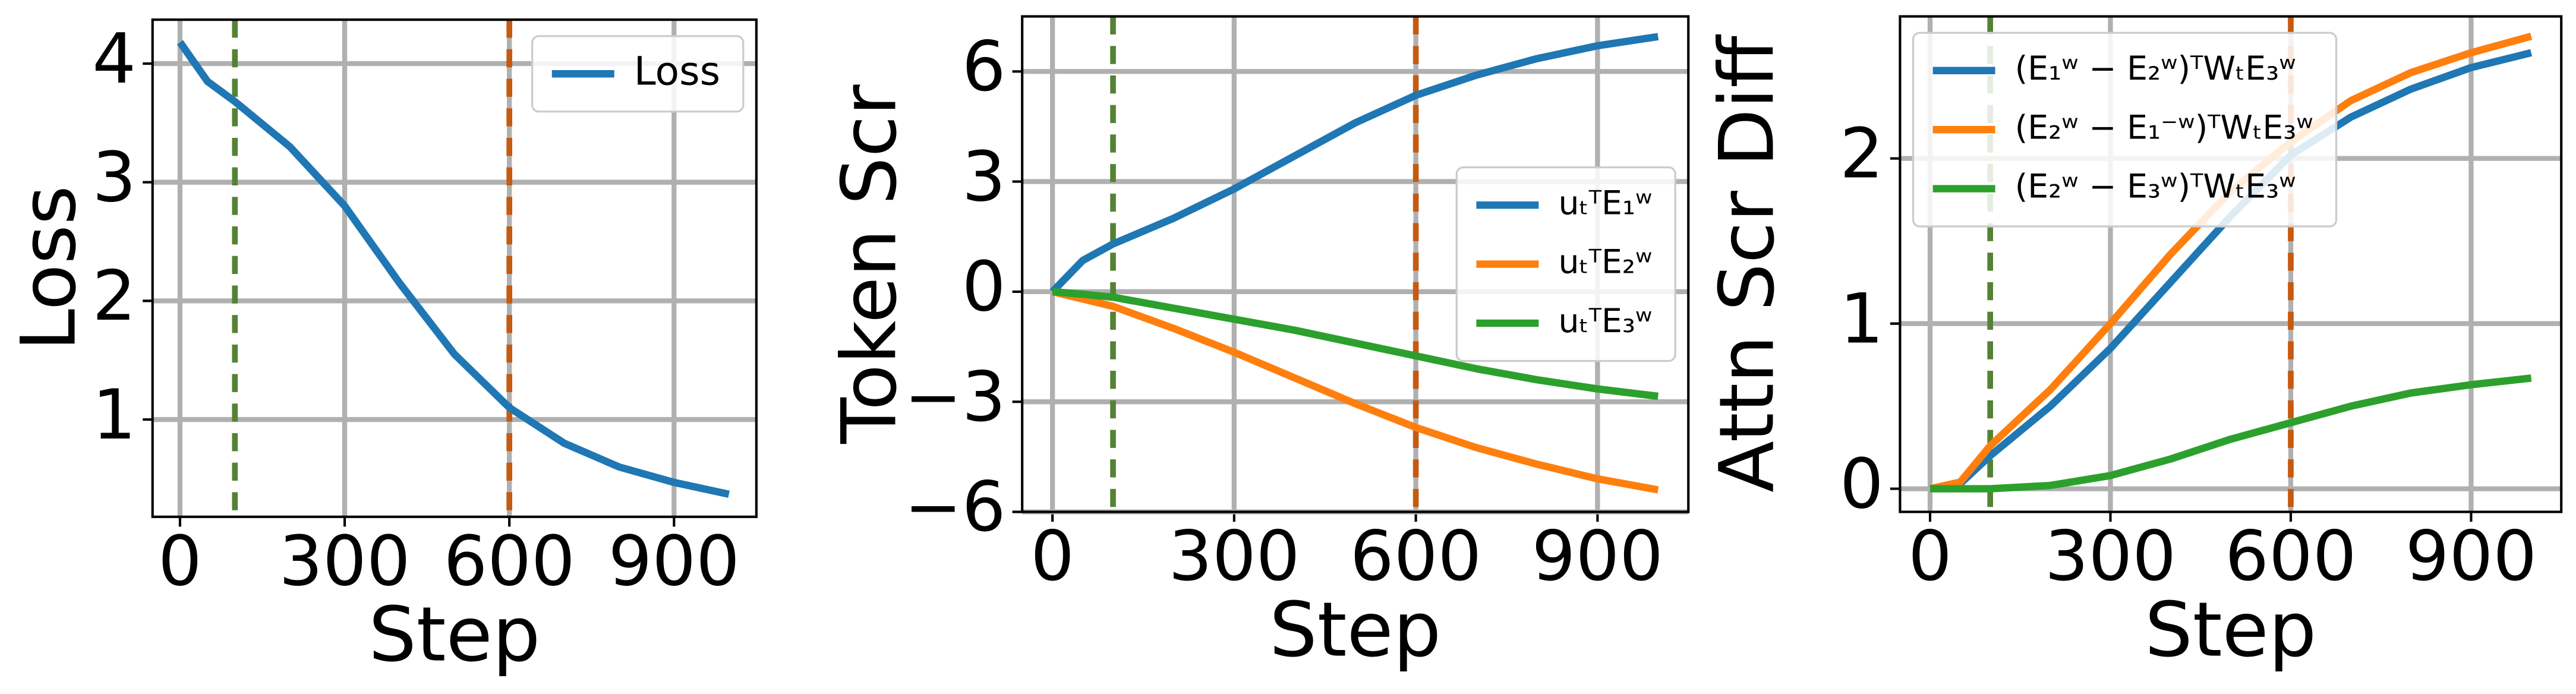 The height and width of the screenshot is (694, 2576). What do you see at coordinates (1605, 321) in the screenshot?
I see `legend-label: uₜᵀE₃ʷ` at bounding box center [1605, 321].